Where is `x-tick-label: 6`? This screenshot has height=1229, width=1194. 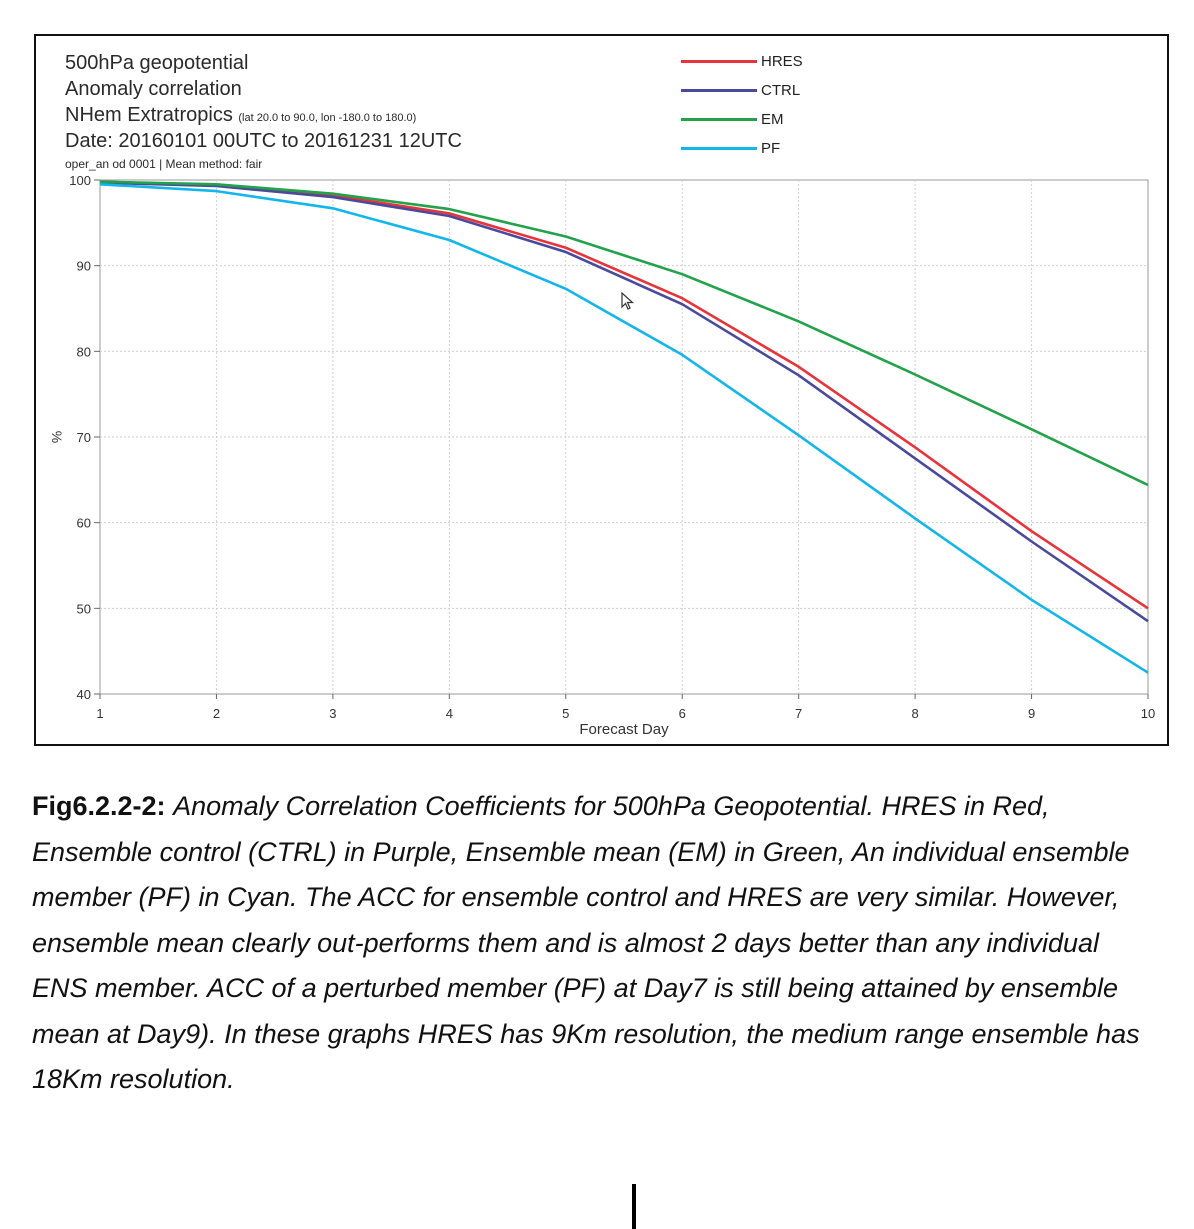 x-tick-label: 6 is located at coordinates (682, 713).